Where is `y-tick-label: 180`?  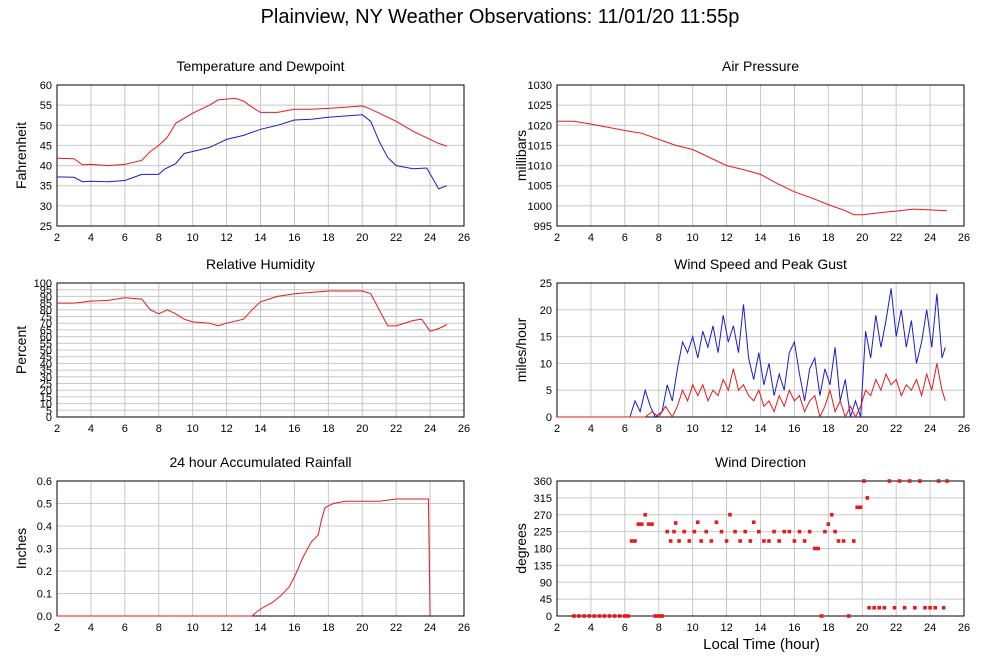 y-tick-label: 180 is located at coordinates (543, 550).